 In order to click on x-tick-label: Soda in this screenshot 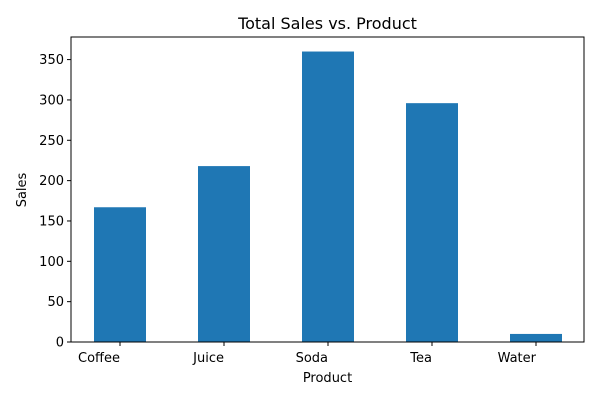, I will do `click(312, 358)`.